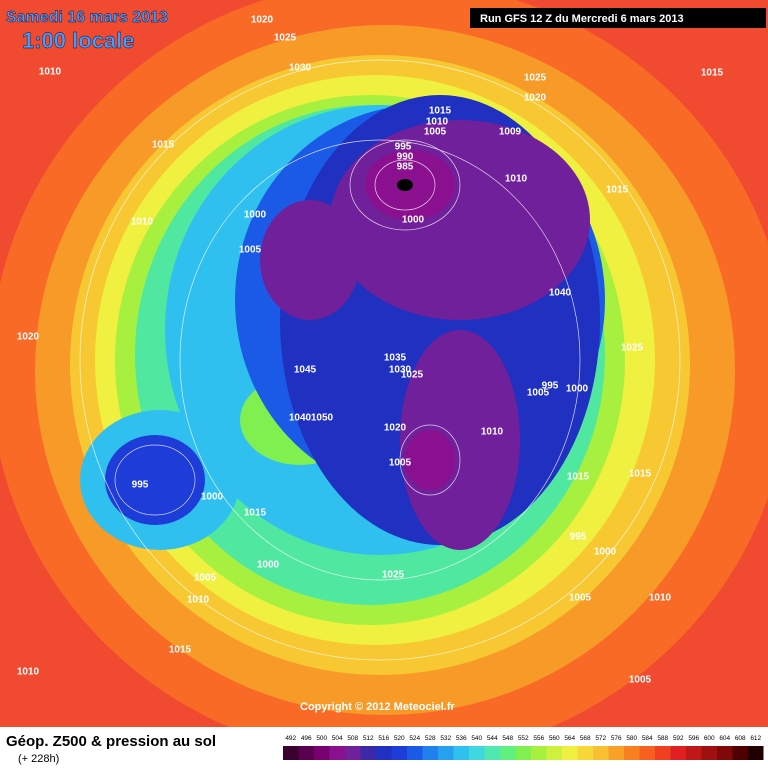 Image resolution: width=768 pixels, height=773 pixels. I want to click on isobar-label: 985, so click(405, 167).